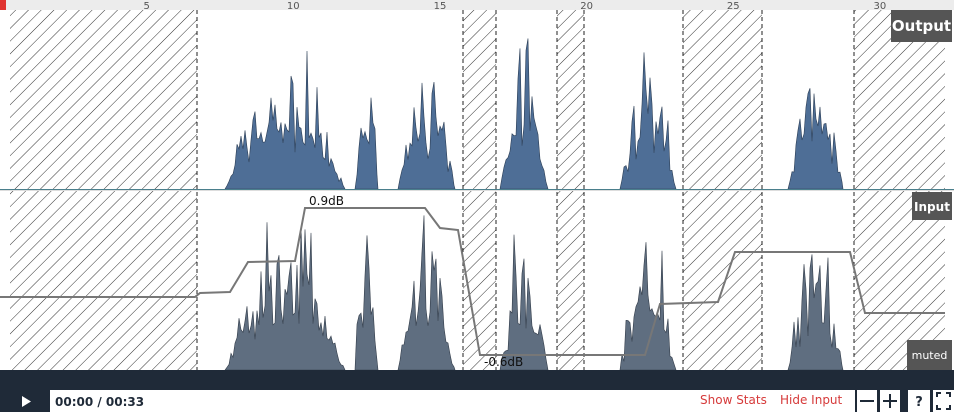 This screenshot has width=954, height=412. I want to click on output-badge, so click(921, 26).